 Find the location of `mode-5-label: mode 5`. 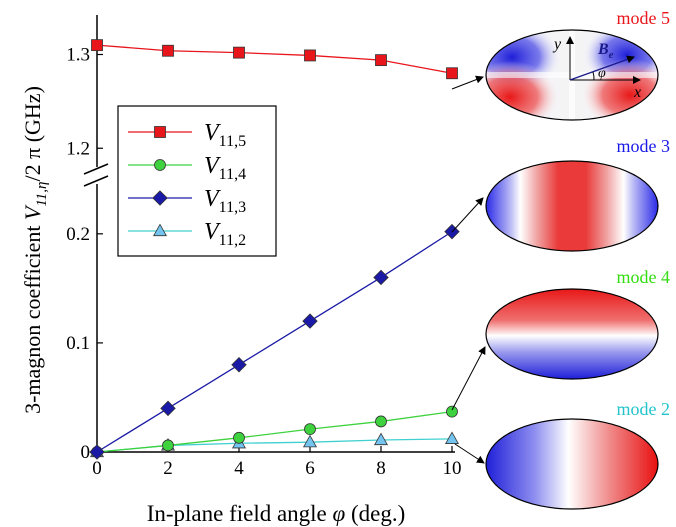

mode-5-label: mode 5 is located at coordinates (644, 18).